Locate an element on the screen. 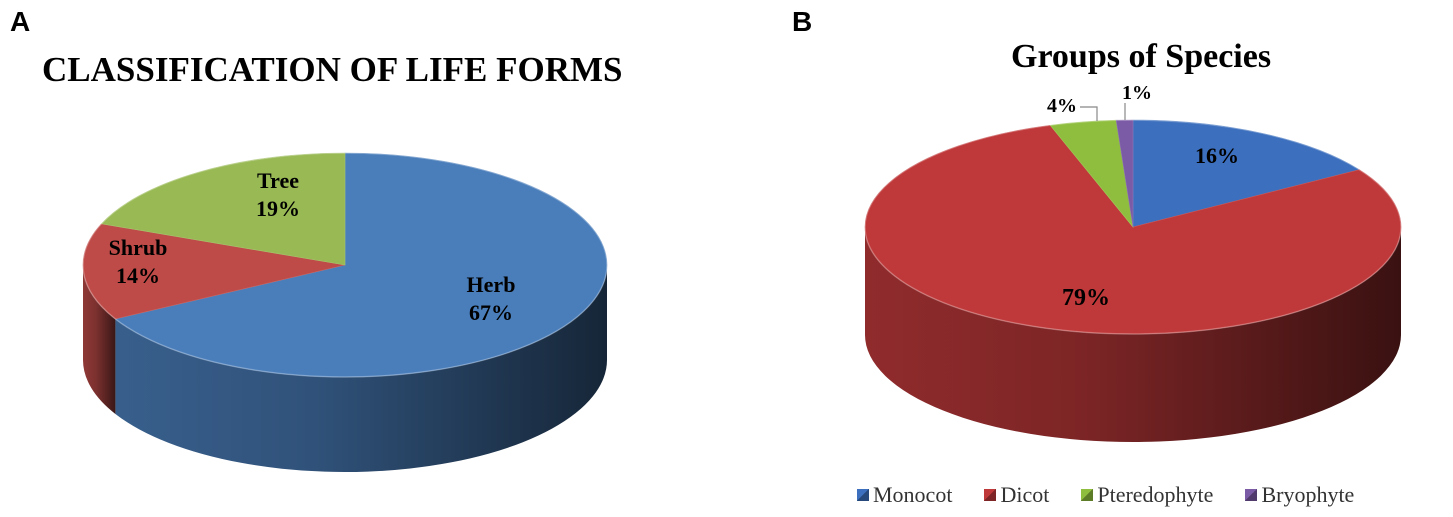 The width and height of the screenshot is (1453, 517). slice-value-herb: 67% is located at coordinates (491, 312).